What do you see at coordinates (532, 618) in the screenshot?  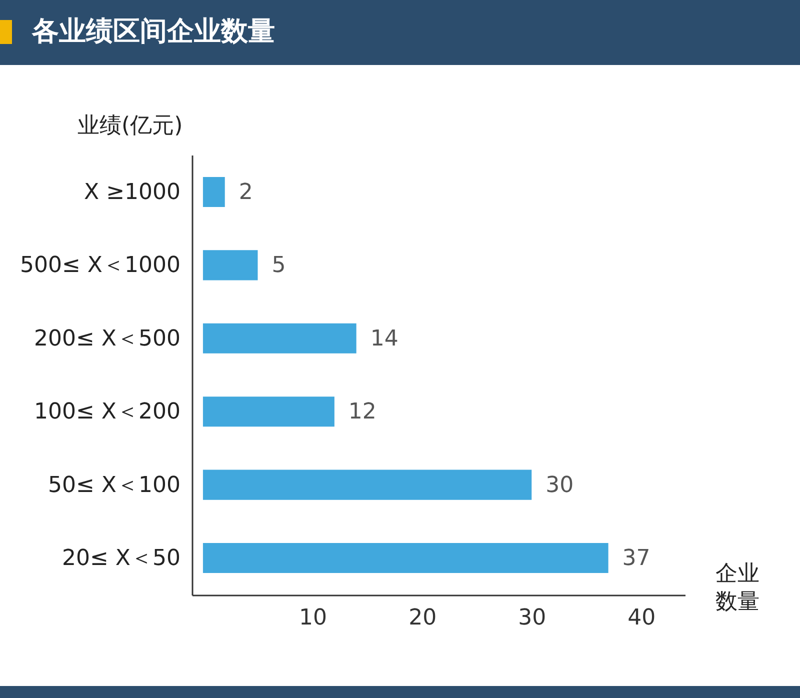 I see `x-tick-label: 30` at bounding box center [532, 618].